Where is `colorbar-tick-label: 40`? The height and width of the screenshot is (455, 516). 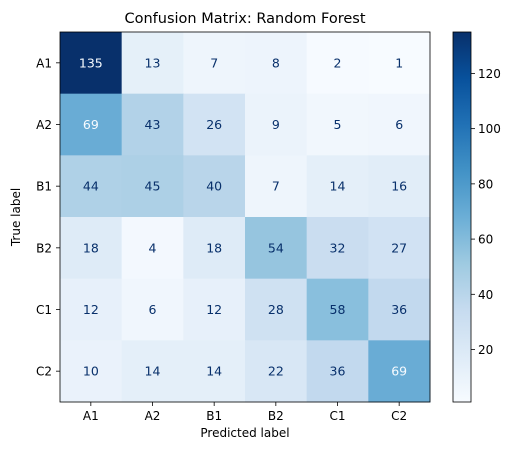 colorbar-tick-label: 40 is located at coordinates (485, 295).